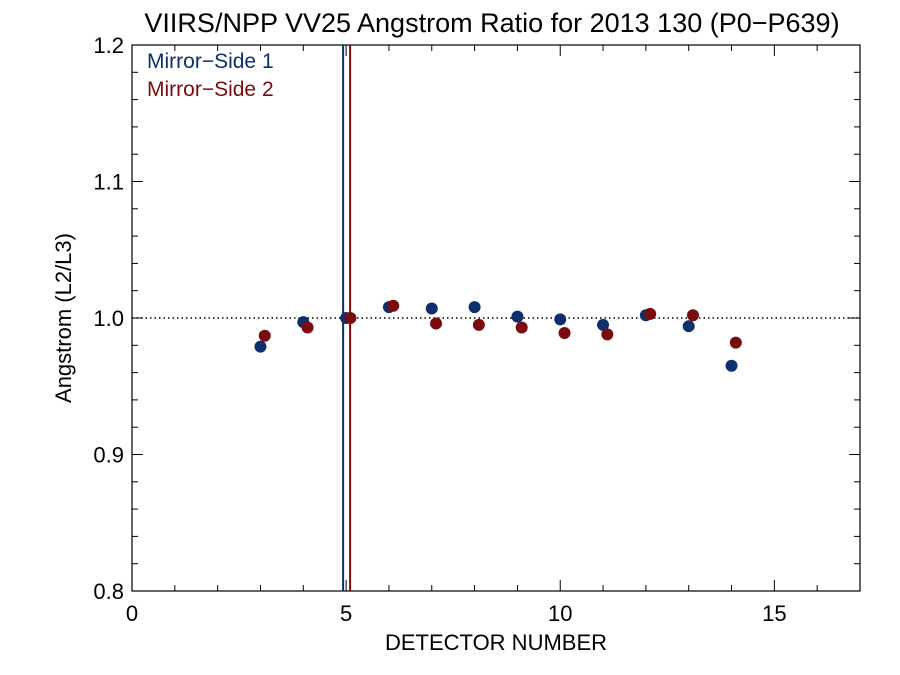  I want to click on data-points, so click(498, 335).